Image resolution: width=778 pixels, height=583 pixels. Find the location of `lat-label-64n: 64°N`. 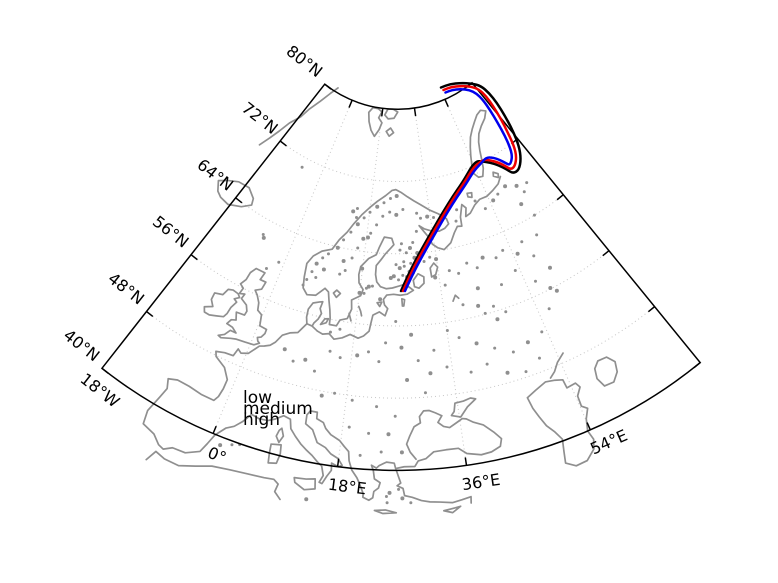

lat-label-64n: 64°N is located at coordinates (215, 175).